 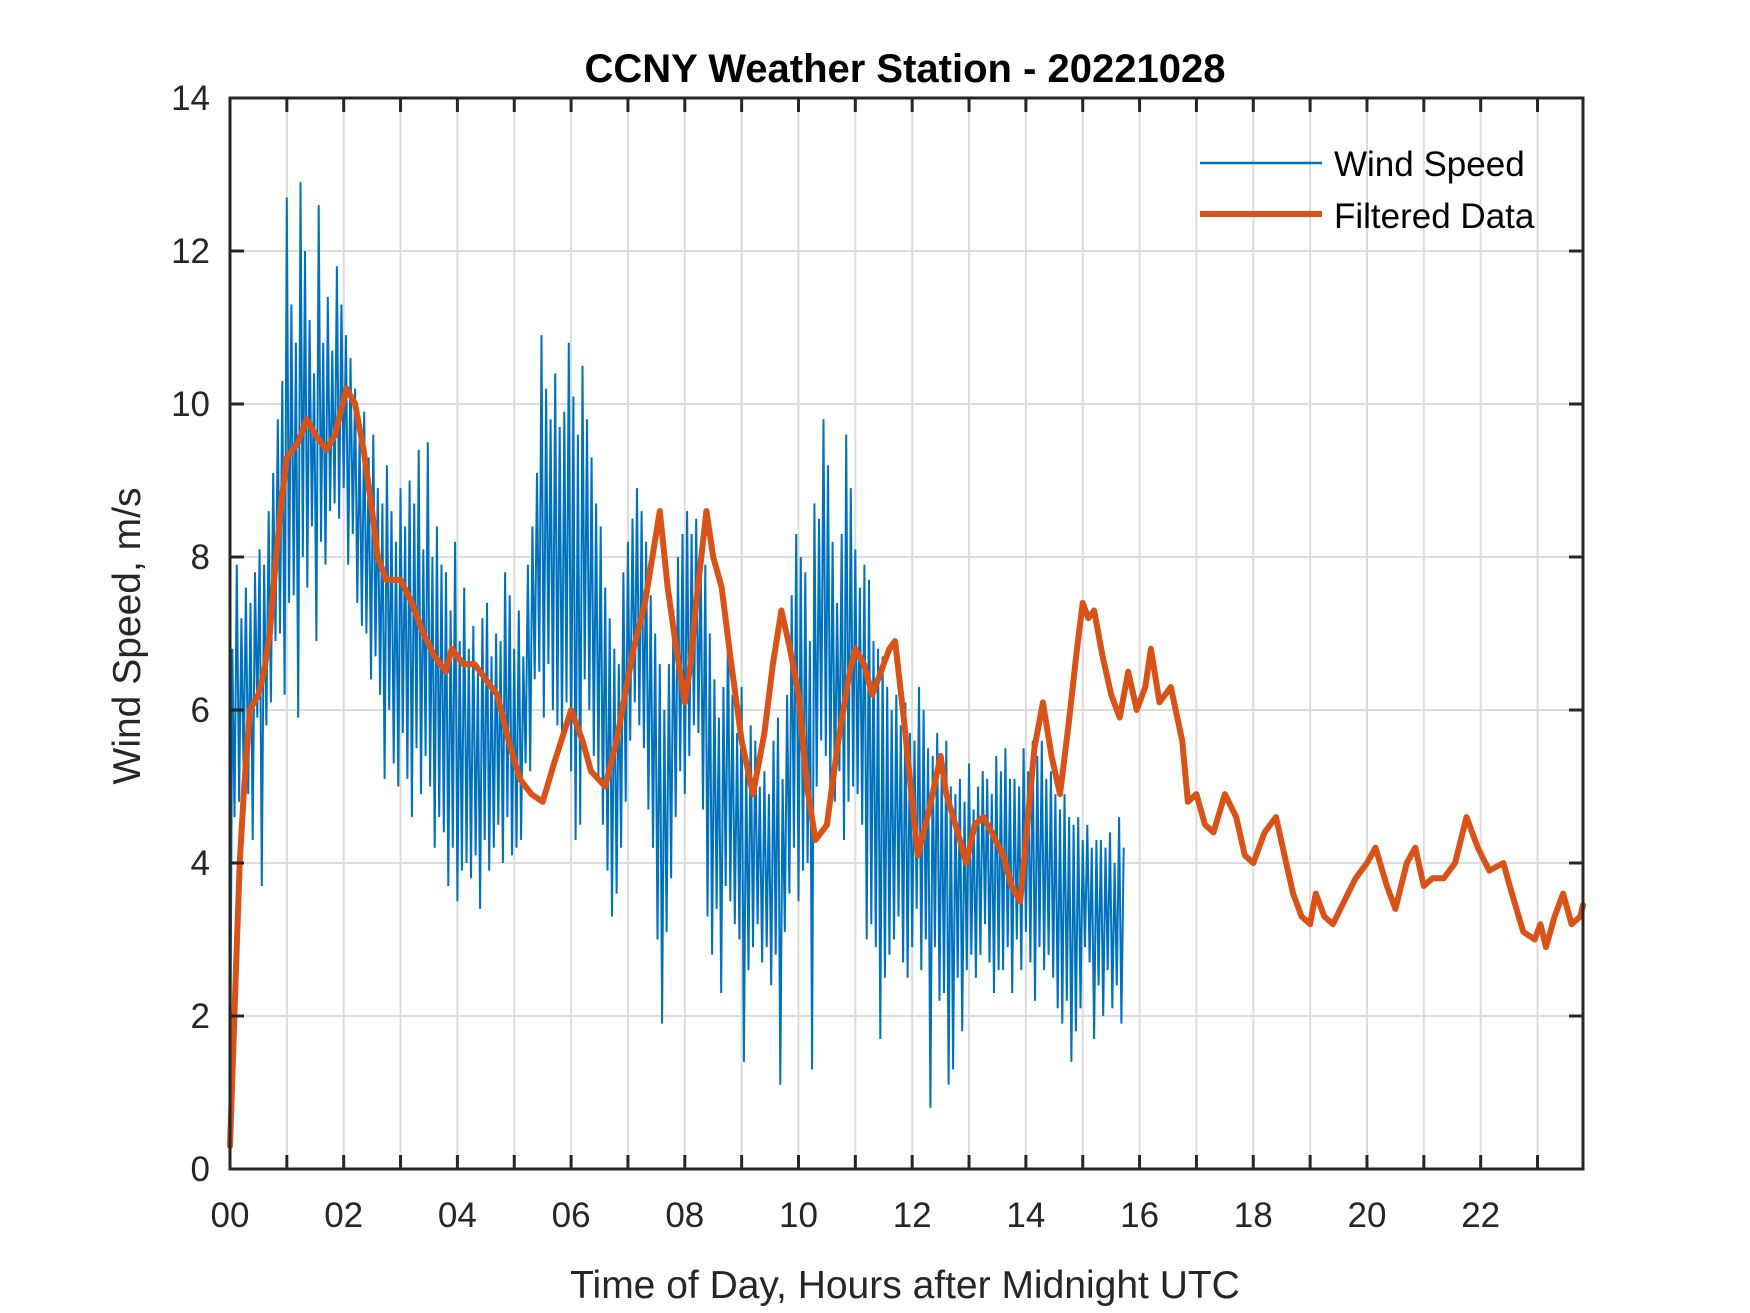 What do you see at coordinates (200, 863) in the screenshot?
I see `y-tick-label: 4` at bounding box center [200, 863].